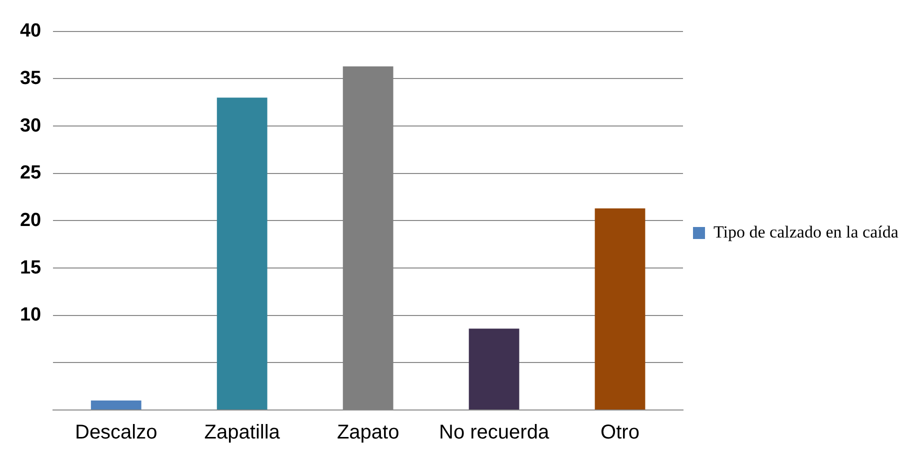 Image resolution: width=917 pixels, height=469 pixels. I want to click on x-tick-label: Zapato, so click(368, 433).